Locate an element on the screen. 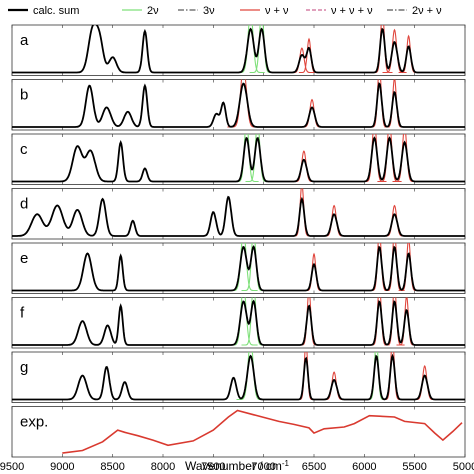 The height and width of the screenshot is (474, 474). panel-c: c is located at coordinates (238, 159).